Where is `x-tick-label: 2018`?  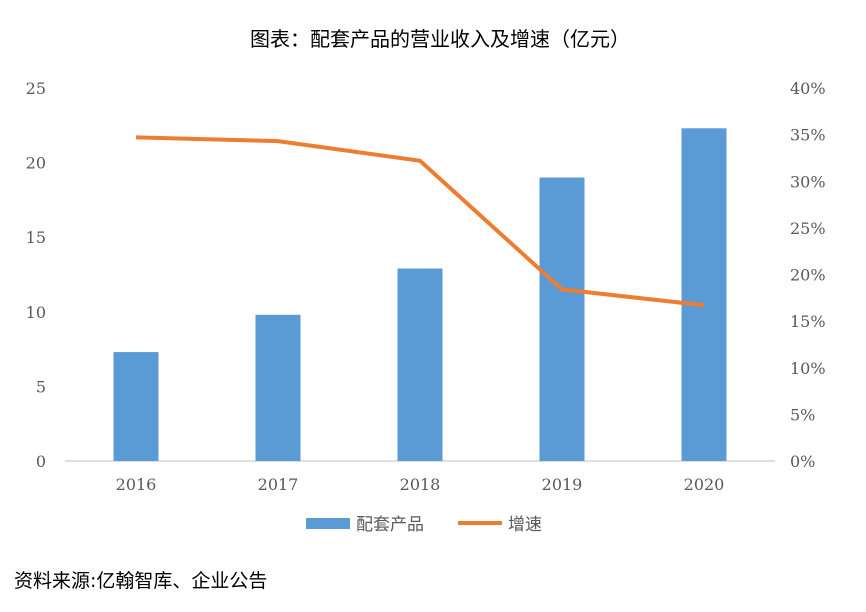 x-tick-label: 2018 is located at coordinates (420, 484).